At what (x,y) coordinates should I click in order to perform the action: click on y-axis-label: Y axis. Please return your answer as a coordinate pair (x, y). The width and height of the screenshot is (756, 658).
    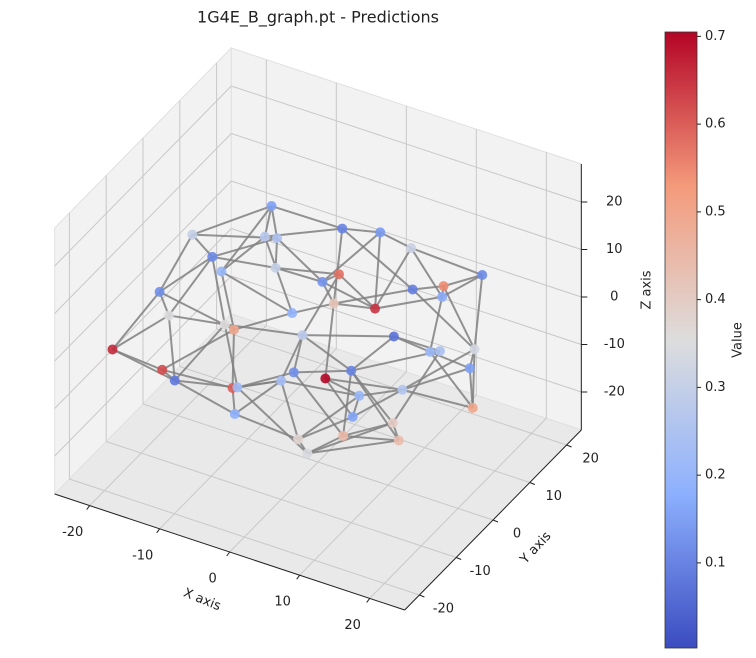
    Looking at the image, I should click on (536, 548).